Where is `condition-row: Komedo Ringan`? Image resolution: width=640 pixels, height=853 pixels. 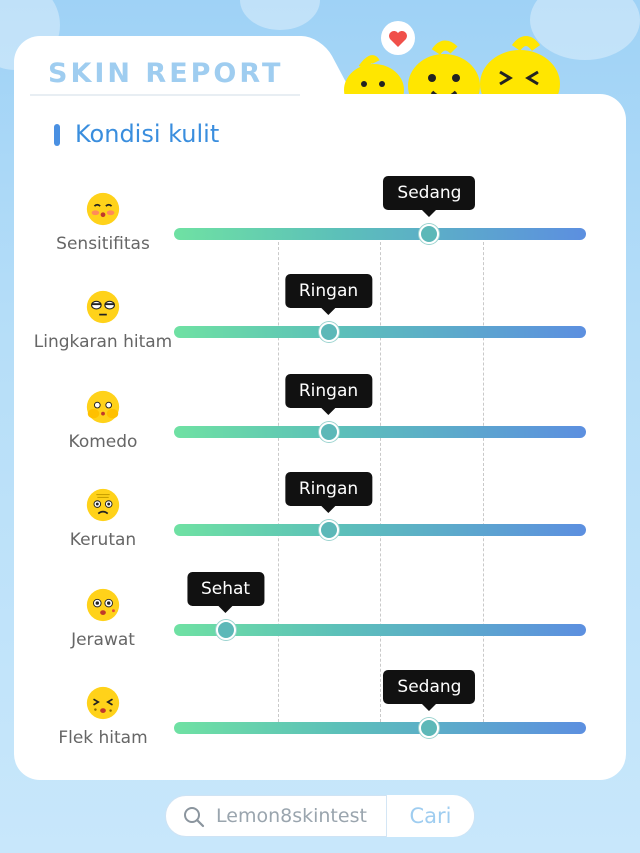 condition-row: Komedo Ringan is located at coordinates (320, 414).